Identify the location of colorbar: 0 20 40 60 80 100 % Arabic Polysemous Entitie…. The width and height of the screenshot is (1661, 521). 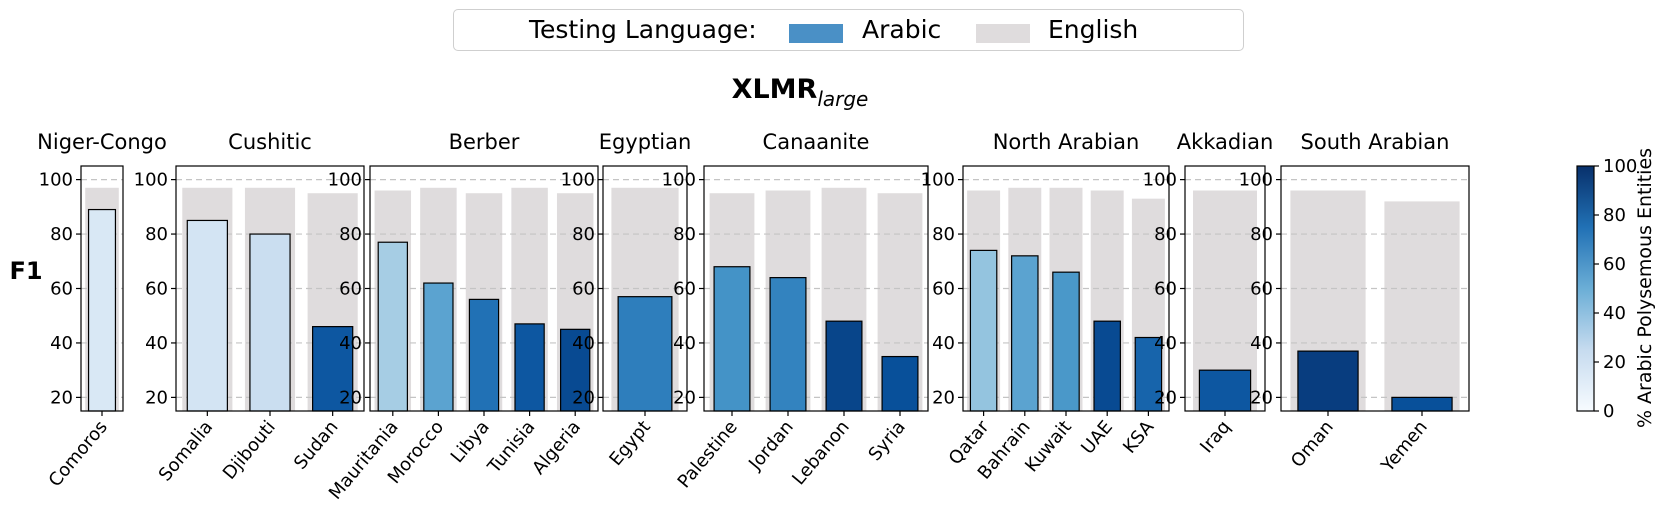
(1616, 288).